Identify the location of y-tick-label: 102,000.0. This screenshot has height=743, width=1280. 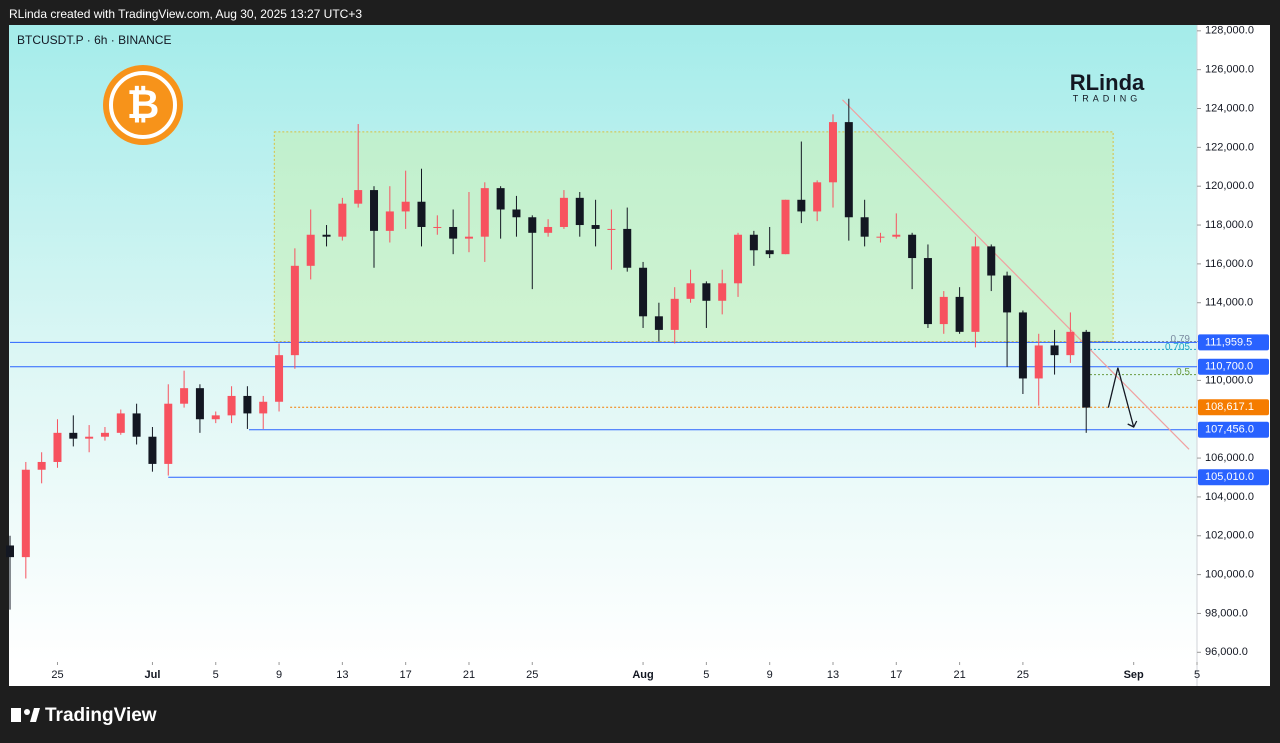
(1229, 536).